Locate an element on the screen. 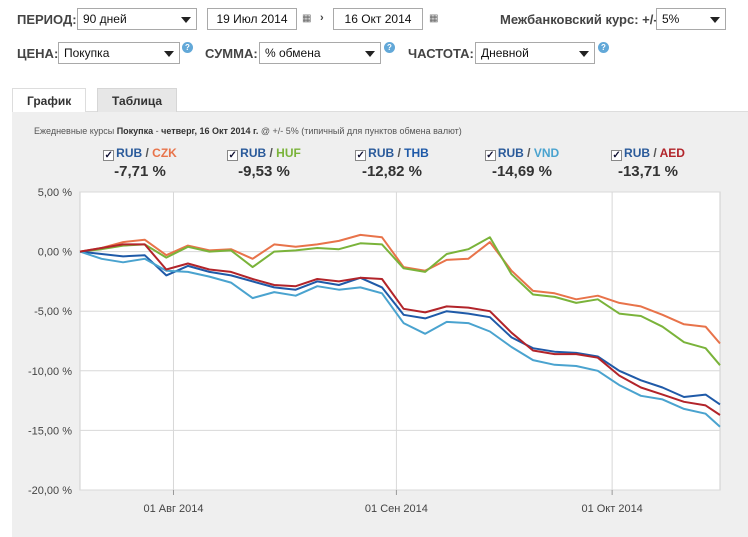 The image size is (748, 537). legend-change: -7,71 % is located at coordinates (140, 171).